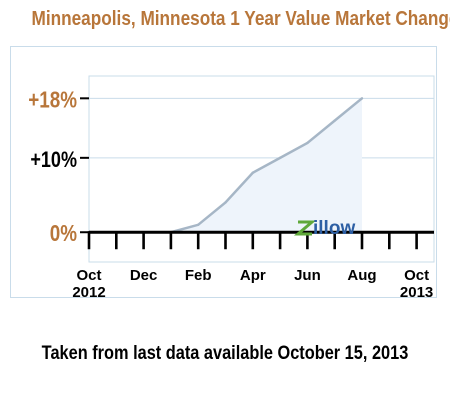  I want to click on y-tick-label: +18%, so click(52, 100).